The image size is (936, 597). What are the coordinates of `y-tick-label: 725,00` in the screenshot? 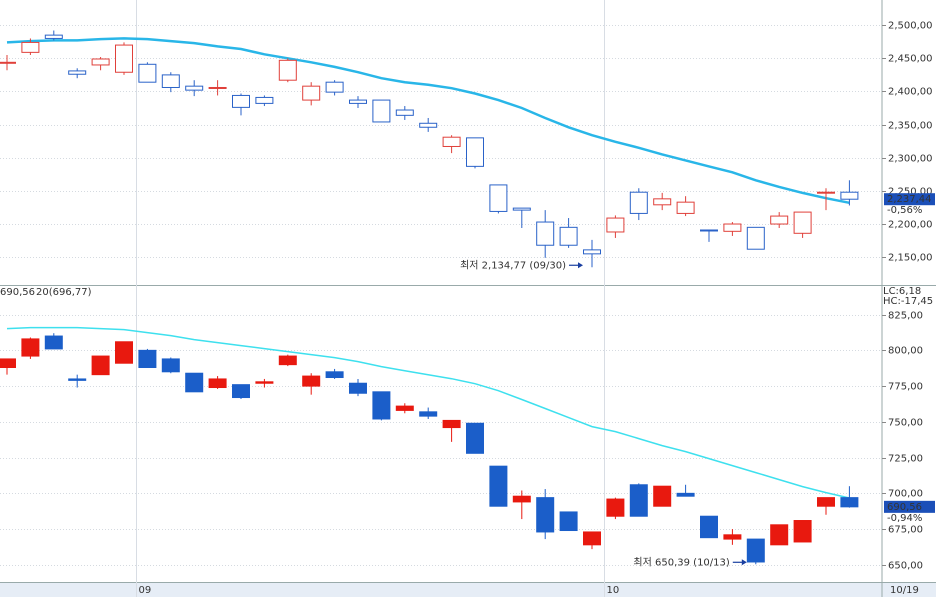 It's located at (905, 459).